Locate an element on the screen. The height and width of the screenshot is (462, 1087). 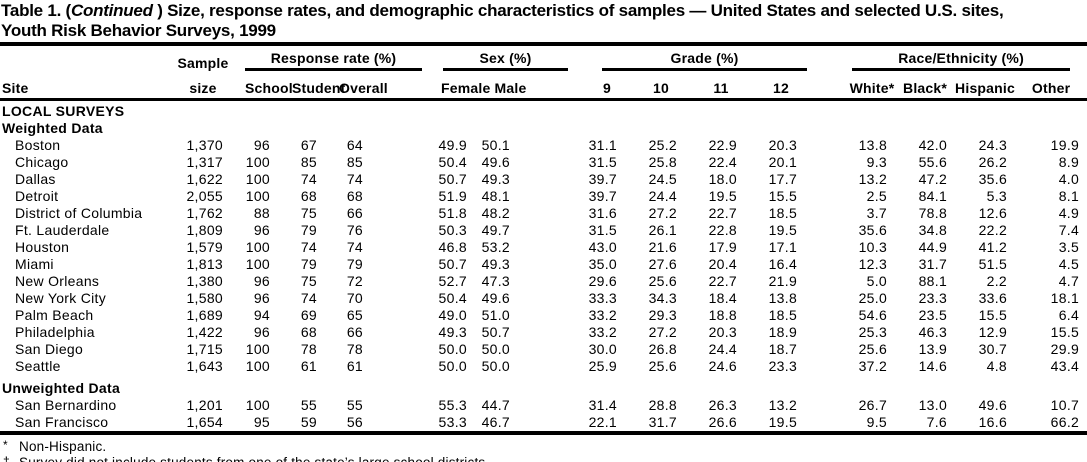
site-cell: Seattle is located at coordinates (38, 366).